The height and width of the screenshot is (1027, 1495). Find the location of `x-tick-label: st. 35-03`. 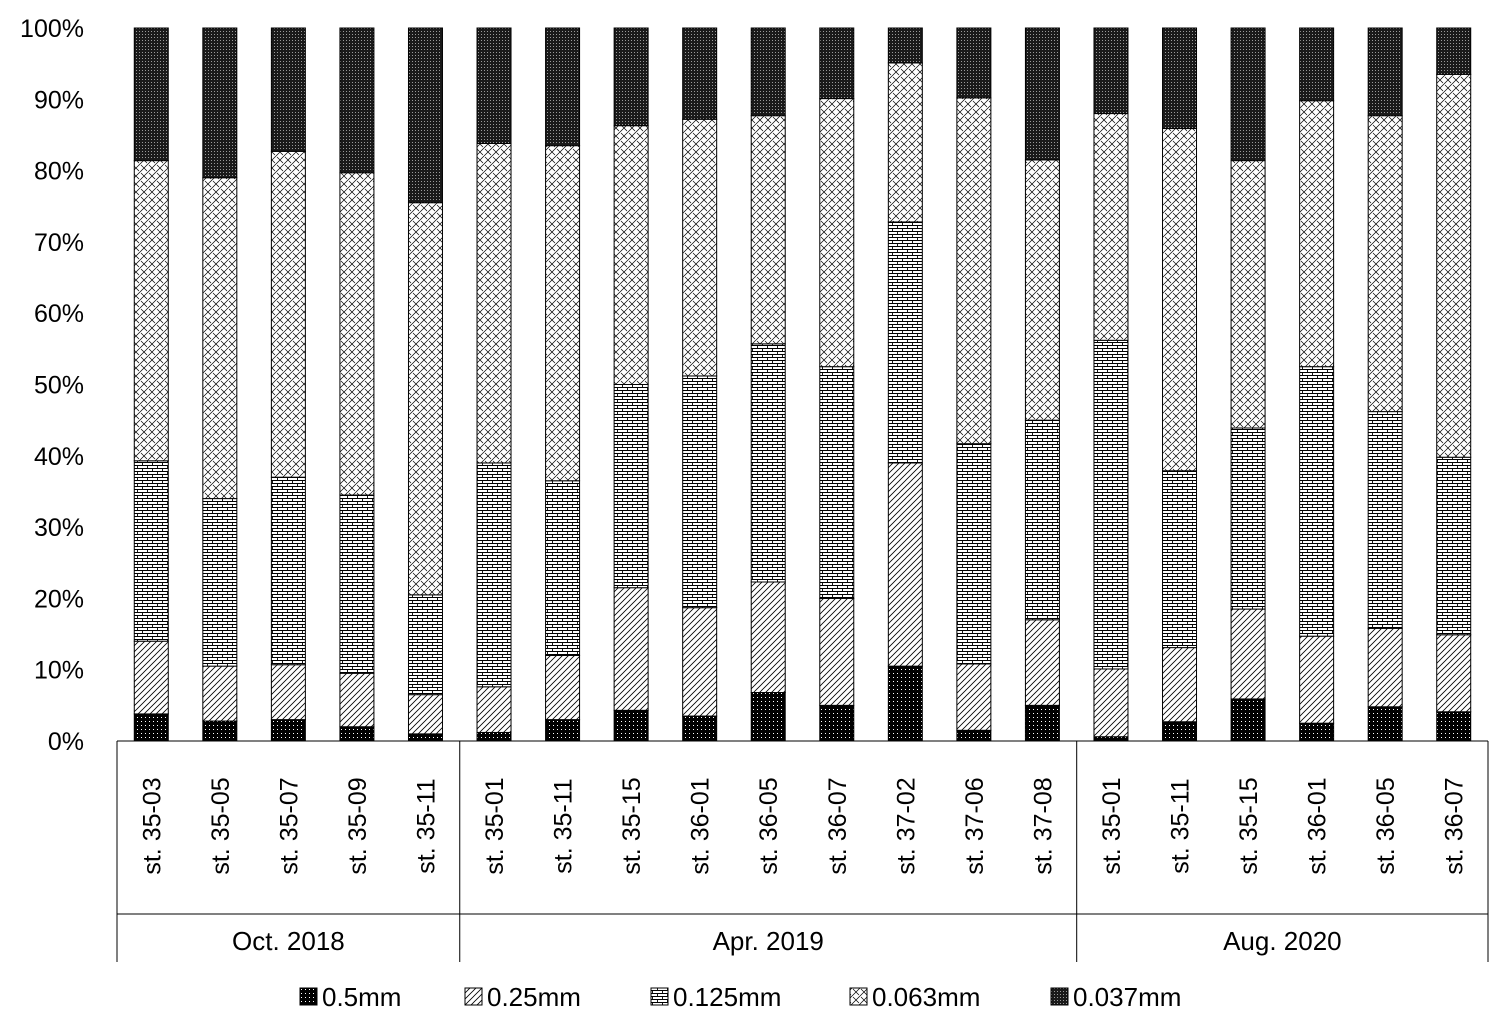

x-tick-label: st. 35-03 is located at coordinates (152, 825).